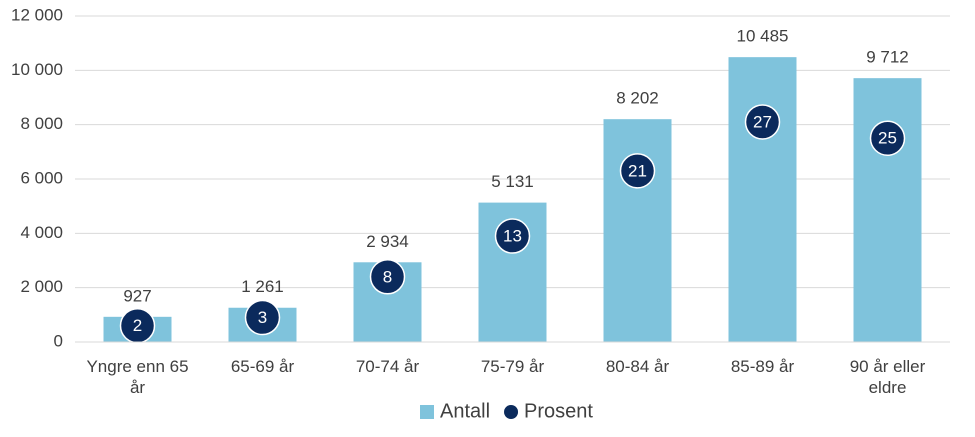 The height and width of the screenshot is (437, 975). What do you see at coordinates (512, 366) in the screenshot?
I see `x-tick-label: 75-79 år` at bounding box center [512, 366].